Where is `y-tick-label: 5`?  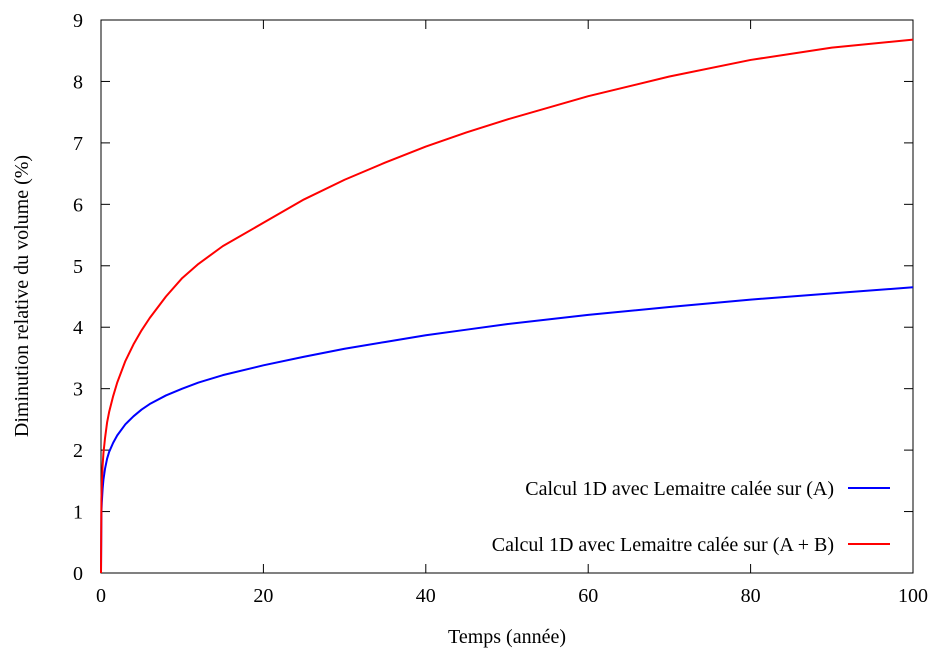
y-tick-label: 5 is located at coordinates (78, 267).